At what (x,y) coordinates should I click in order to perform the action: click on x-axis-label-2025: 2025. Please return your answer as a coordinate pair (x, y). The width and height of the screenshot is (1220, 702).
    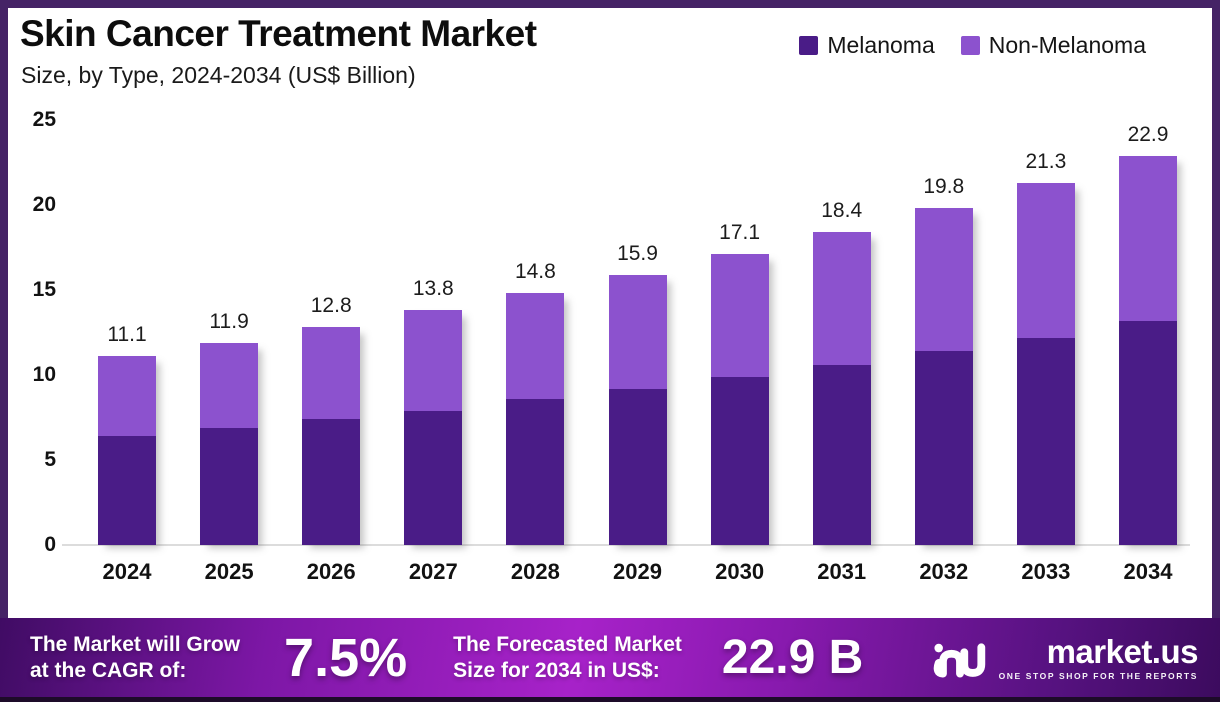
    Looking at the image, I should click on (229, 571).